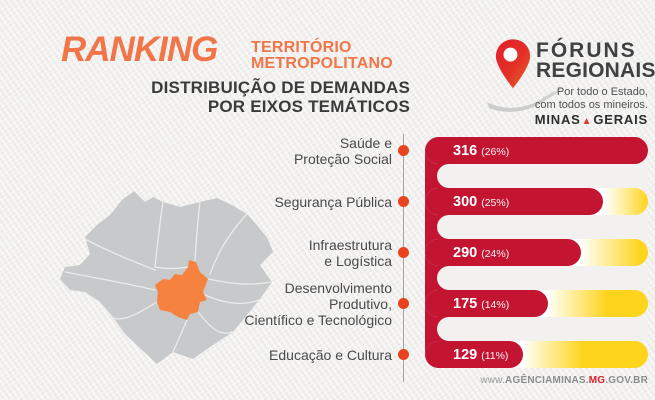 Image resolution: width=655 pixels, height=400 pixels. I want to click on category-label-line: Produtivo,, so click(360, 303).